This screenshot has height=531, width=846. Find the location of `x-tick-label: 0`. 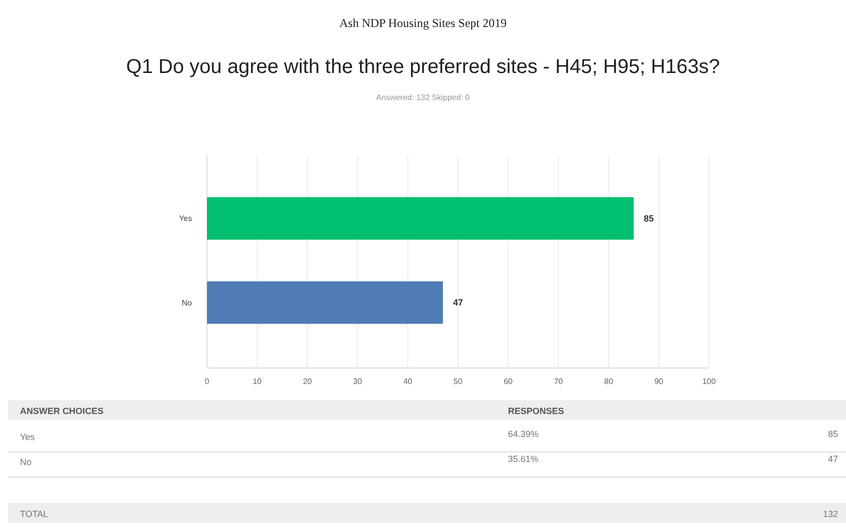

x-tick-label: 0 is located at coordinates (207, 381).